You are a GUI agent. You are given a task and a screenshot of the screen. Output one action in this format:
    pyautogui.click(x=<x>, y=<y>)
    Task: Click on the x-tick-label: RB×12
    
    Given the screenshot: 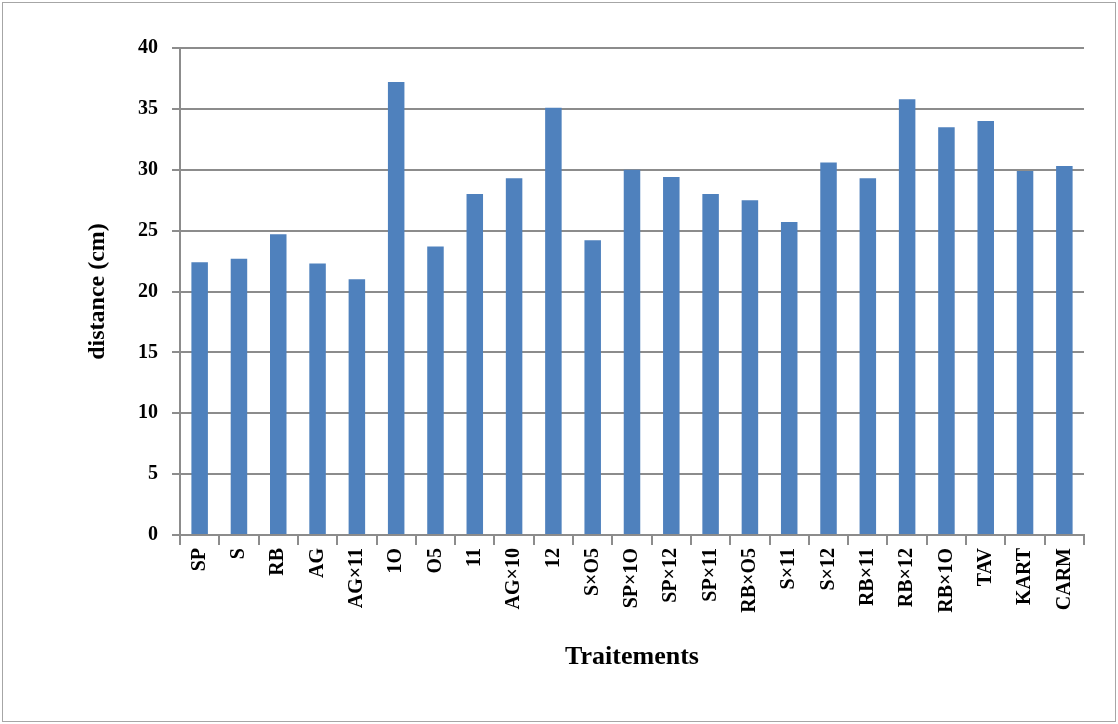 What is the action you would take?
    pyautogui.click(x=905, y=578)
    